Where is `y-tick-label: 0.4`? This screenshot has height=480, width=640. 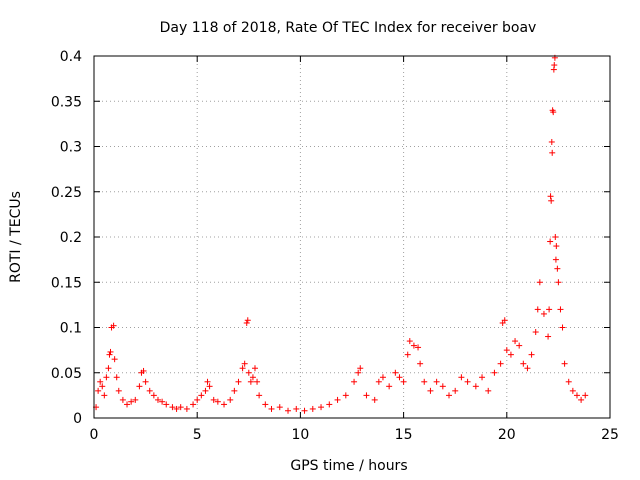 y-tick-label: 0.4 is located at coordinates (71, 57).